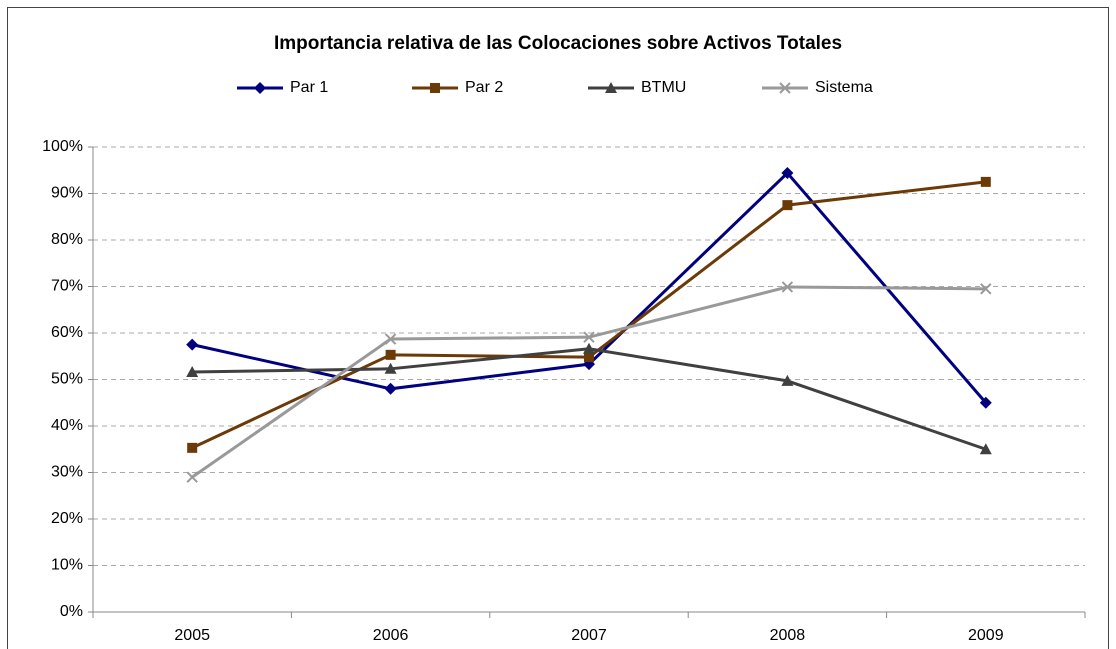 This screenshot has height=649, width=1116. What do you see at coordinates (788, 635) in the screenshot?
I see `x-tick-label: 2008` at bounding box center [788, 635].